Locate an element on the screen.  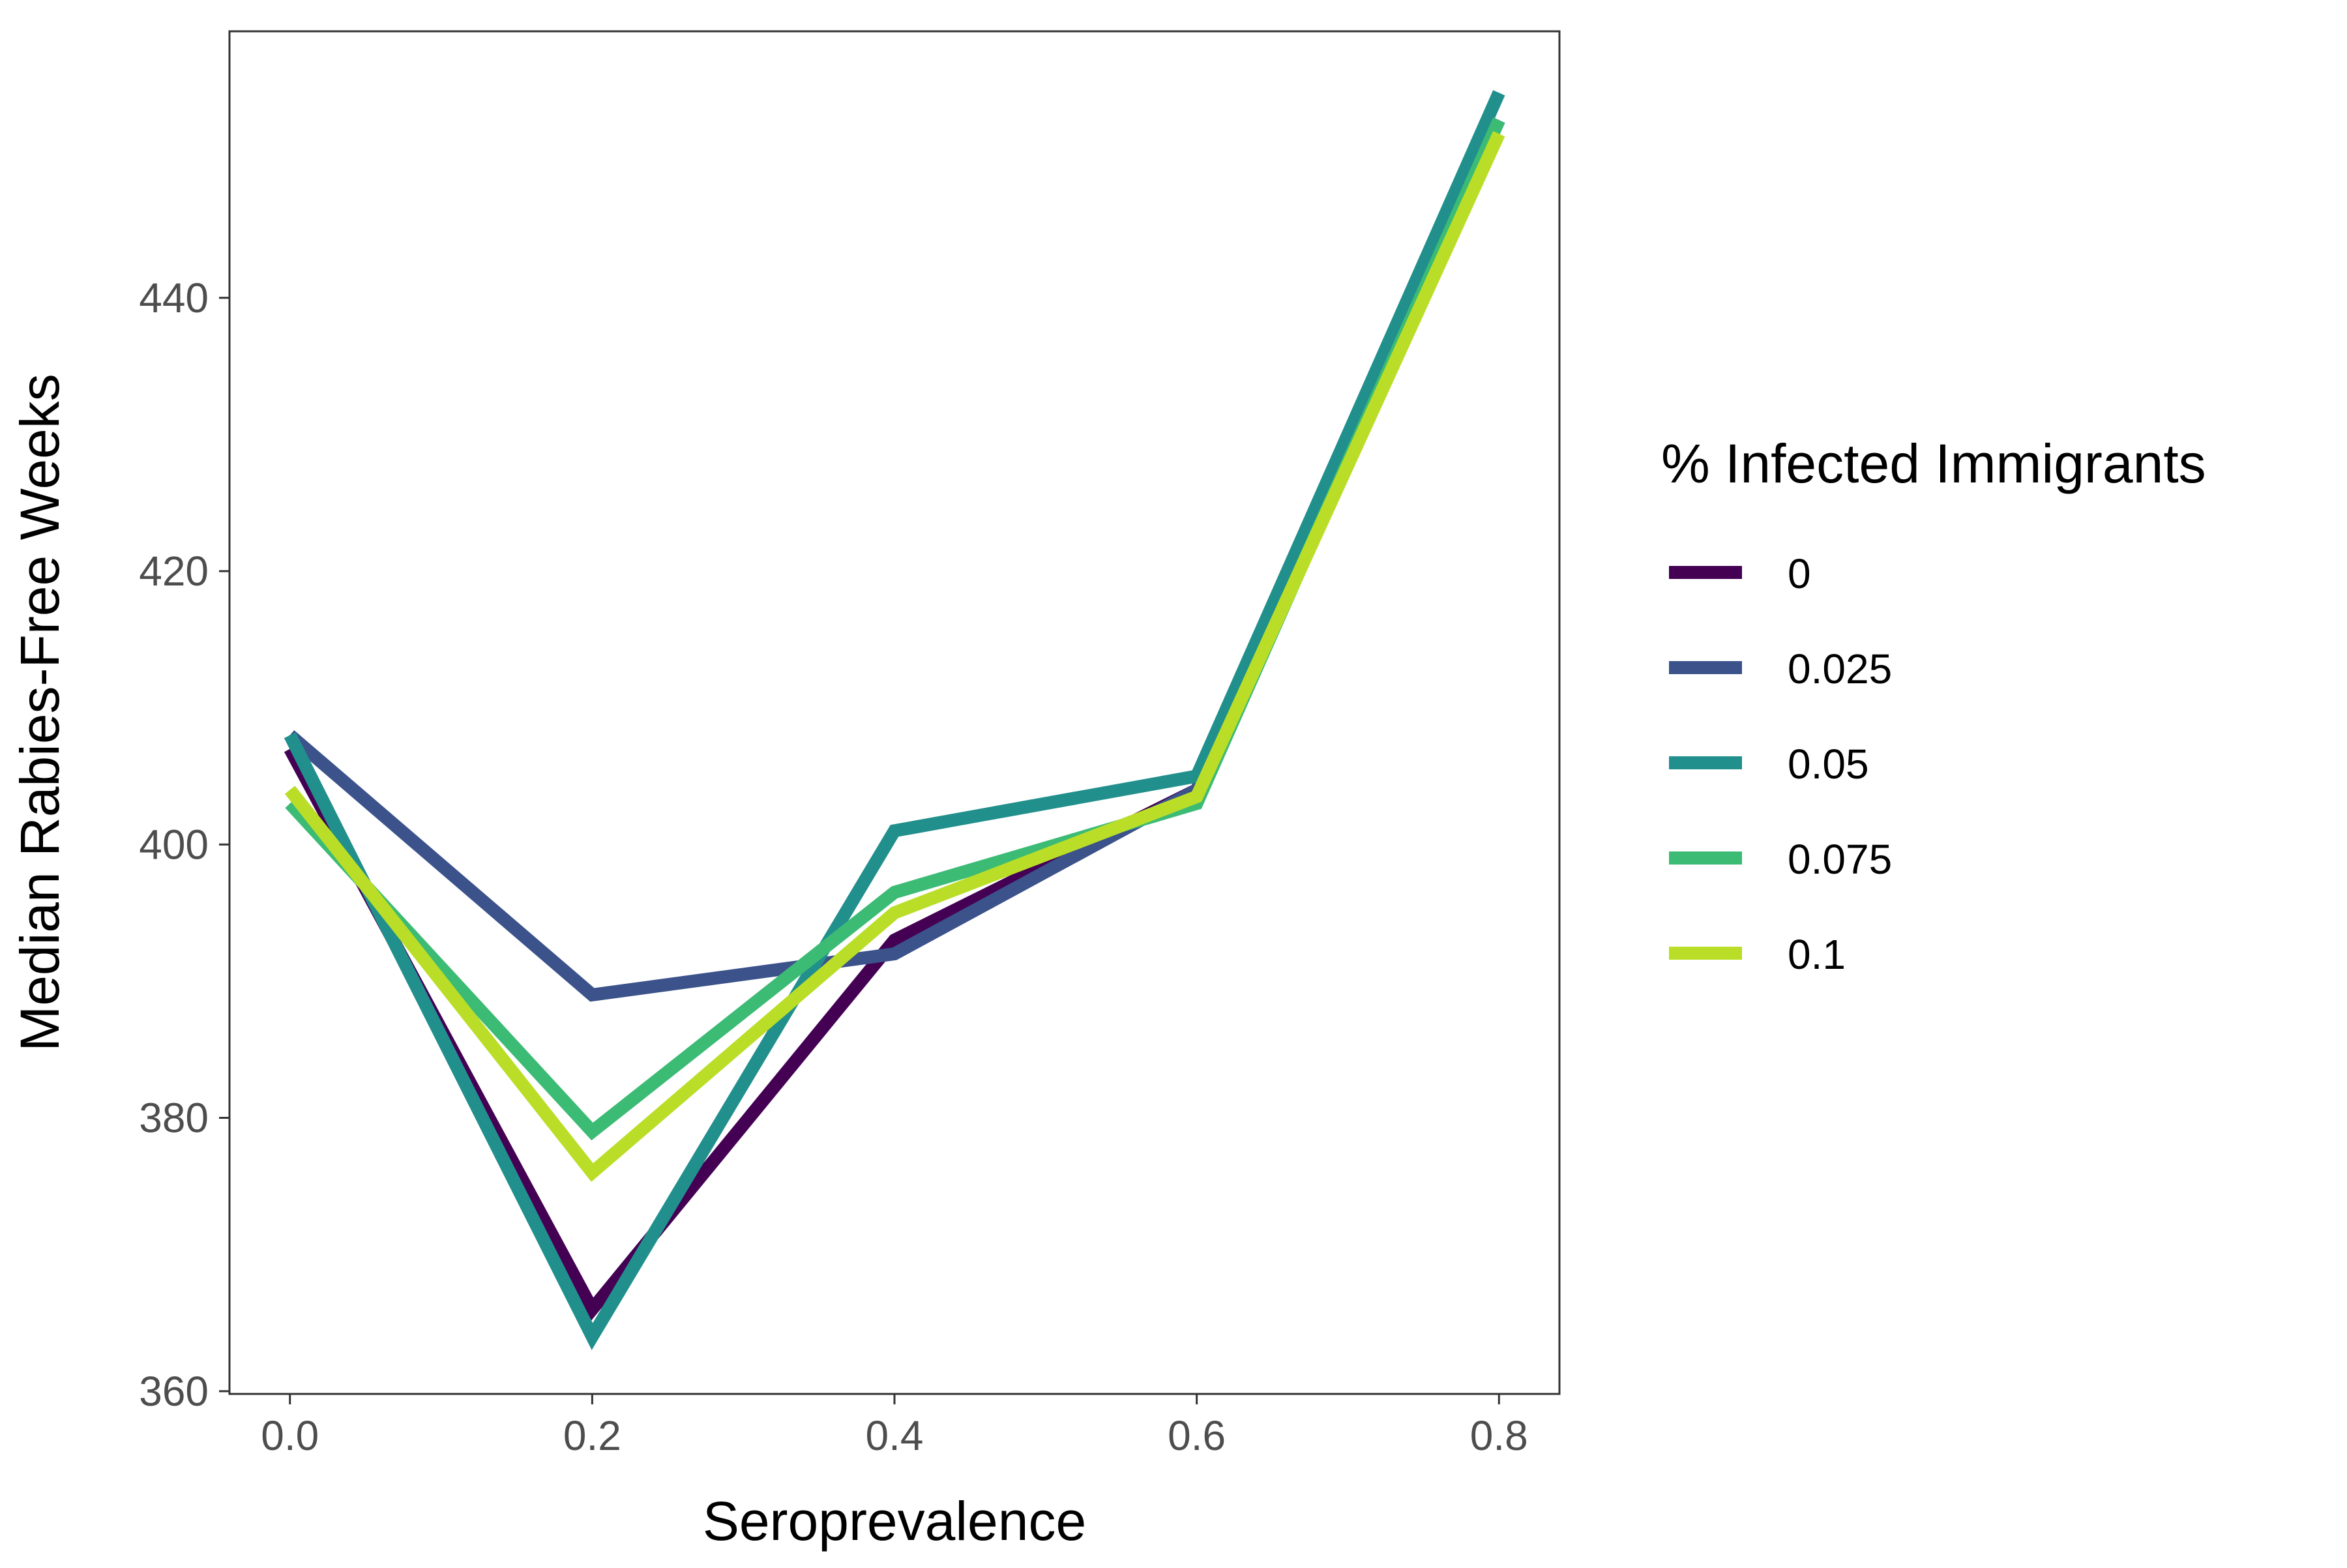
x-tick-label: 0.6 is located at coordinates (1197, 1436).